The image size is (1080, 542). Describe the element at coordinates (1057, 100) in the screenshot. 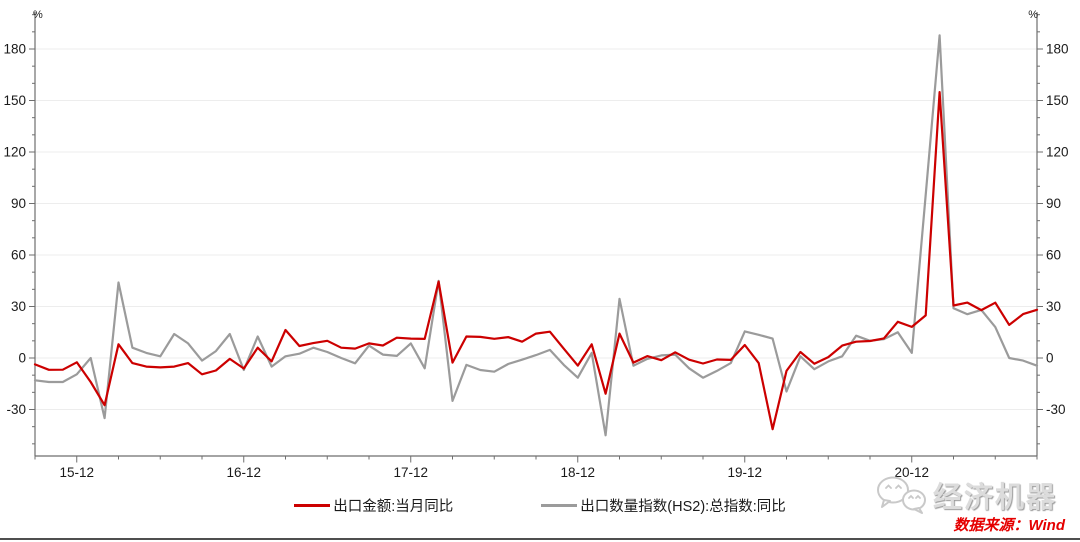

I see `y-axis-tick-label-right: 150` at that location.